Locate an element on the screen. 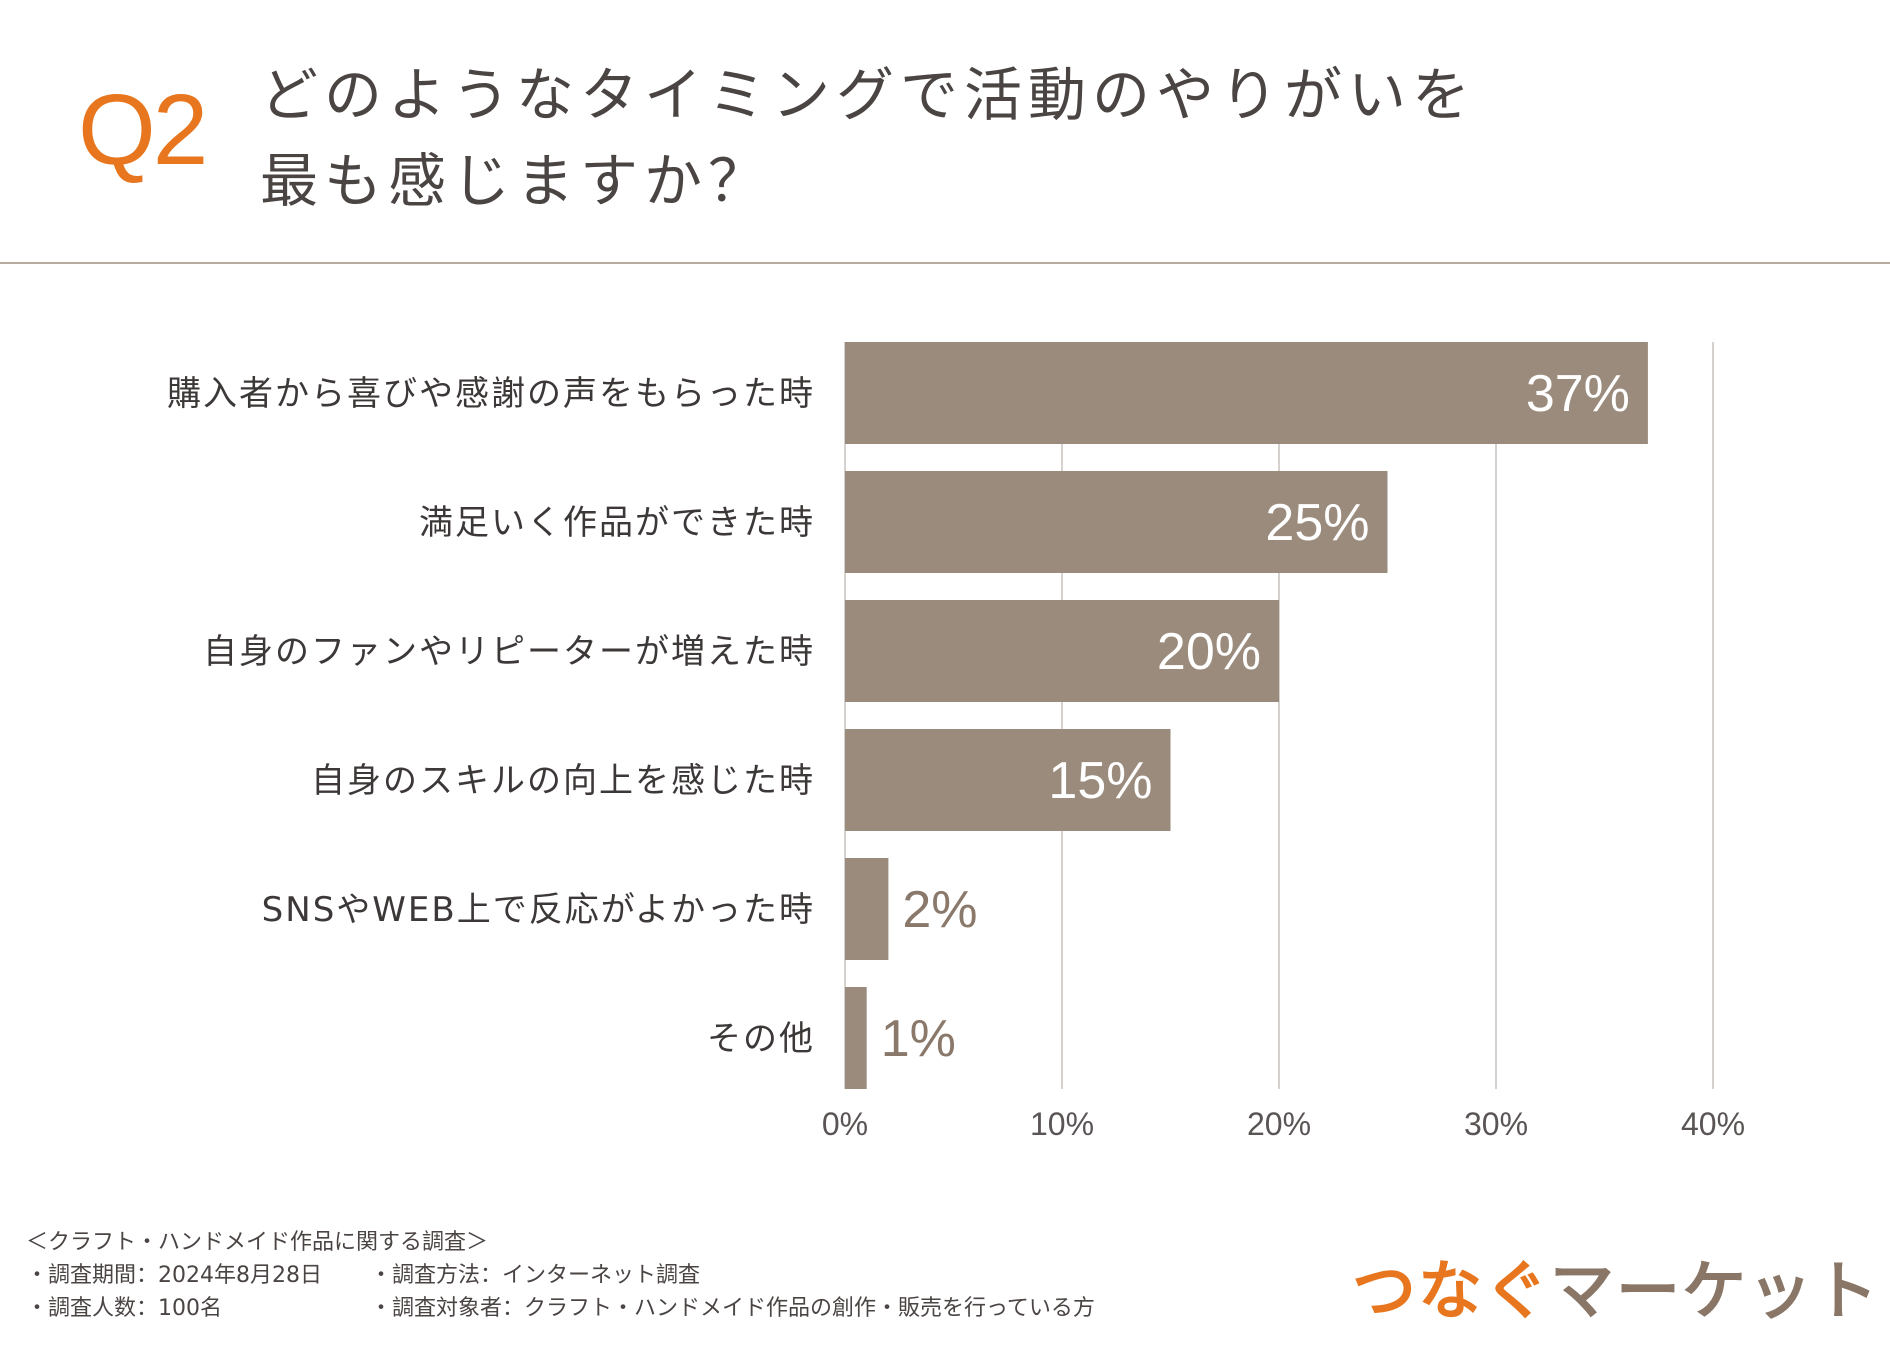 Image resolution: width=1890 pixels, height=1350 pixels. logo-part-2: マーケット is located at coordinates (1715, 1292).